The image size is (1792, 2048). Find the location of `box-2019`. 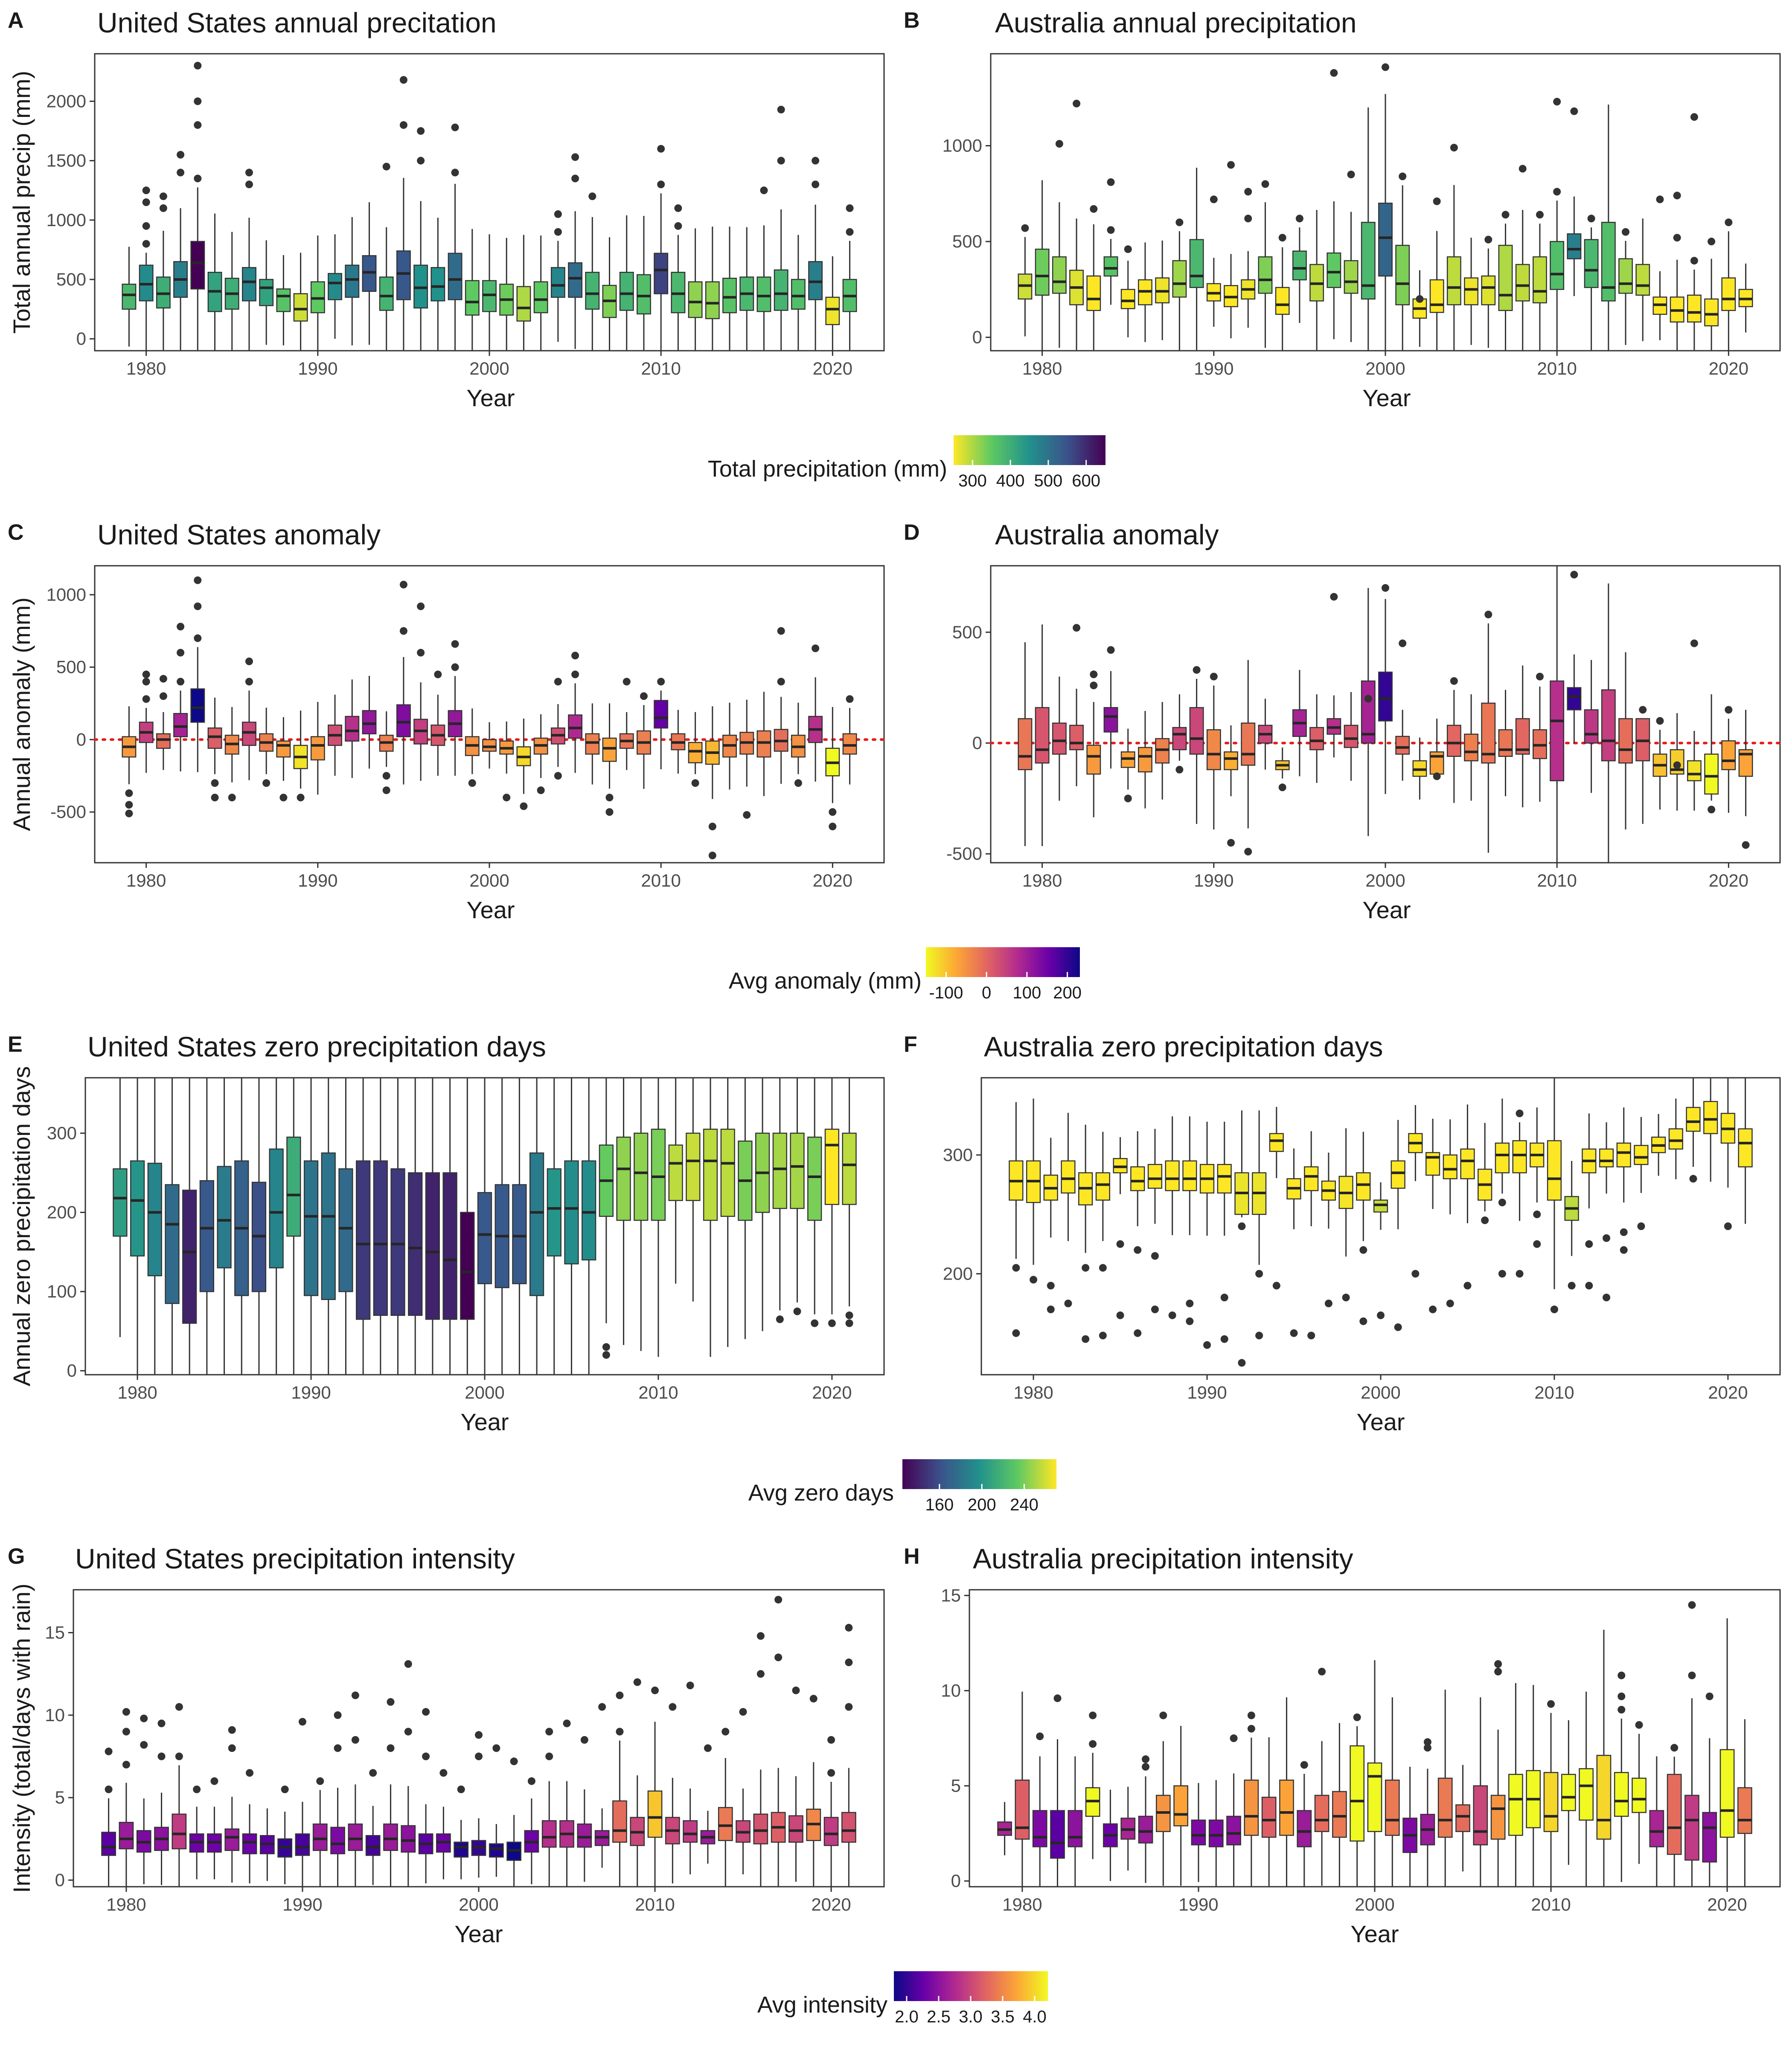

box-2019 is located at coordinates (1710, 1118).